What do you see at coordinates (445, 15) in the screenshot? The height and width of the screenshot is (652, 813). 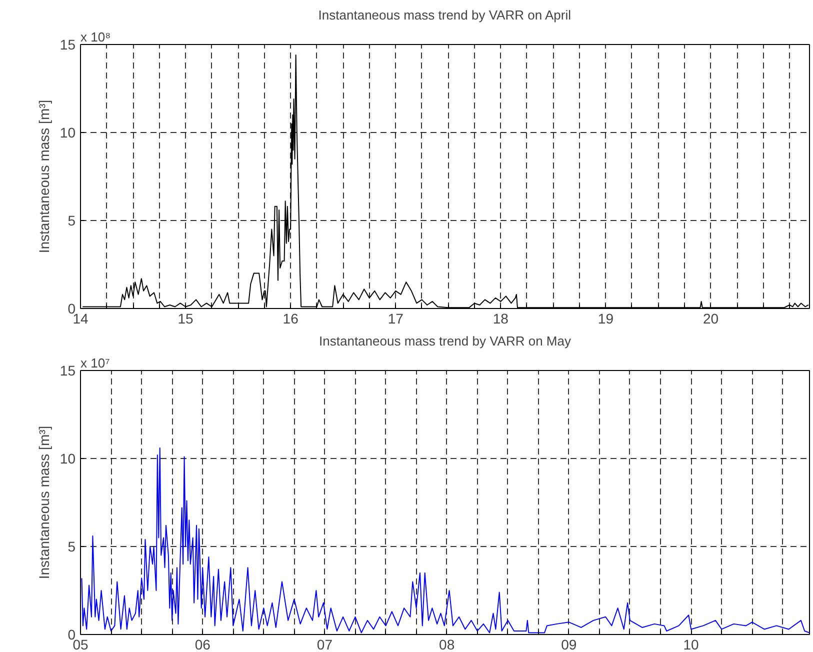 I see `chart-title: Instantaneous mass trend by VARR on April` at bounding box center [445, 15].